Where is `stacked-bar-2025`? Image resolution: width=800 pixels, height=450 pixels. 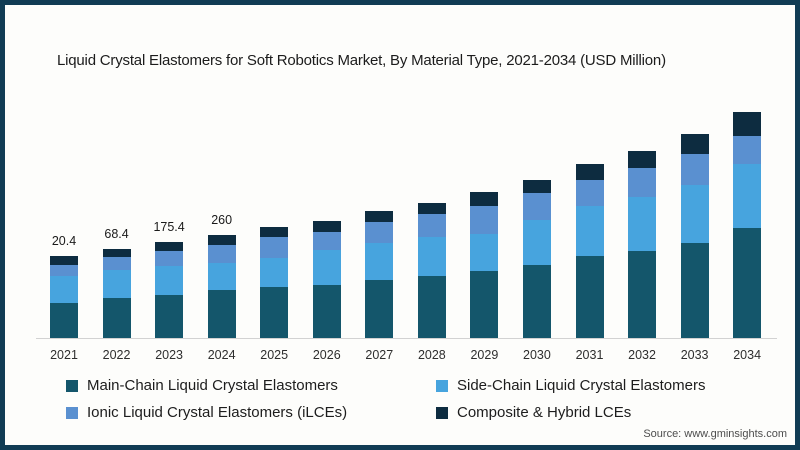
stacked-bar-2025 is located at coordinates (274, 282).